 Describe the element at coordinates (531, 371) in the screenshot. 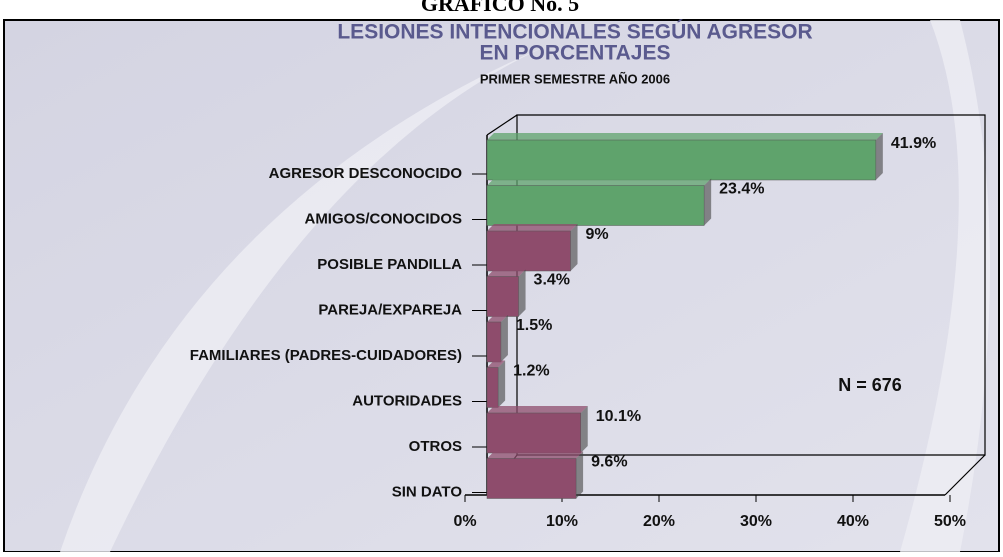

I see `data-label: 1.2%` at that location.